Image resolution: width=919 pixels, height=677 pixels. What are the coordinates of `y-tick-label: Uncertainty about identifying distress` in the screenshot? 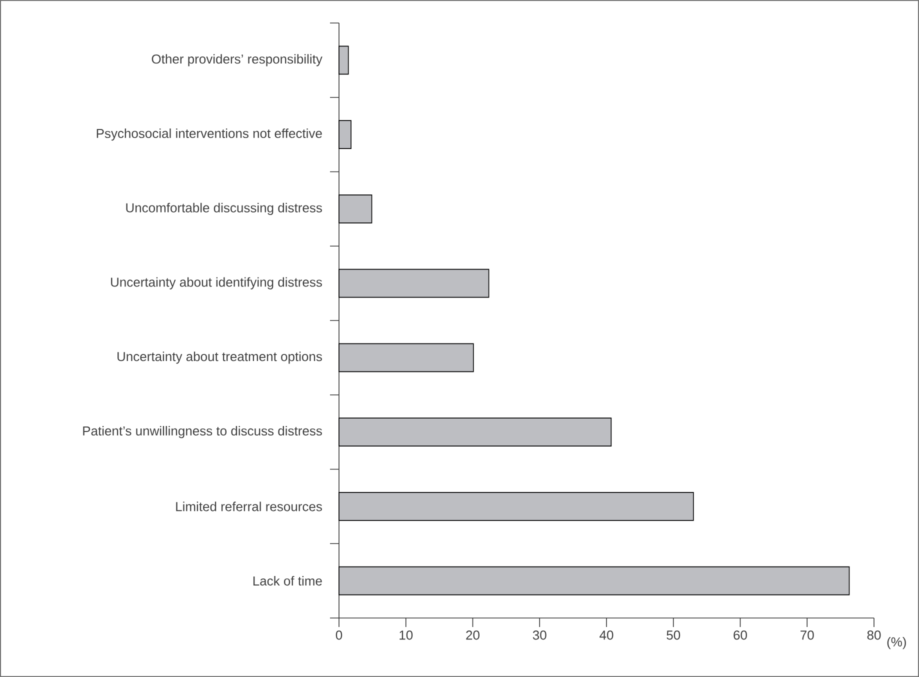 It's located at (216, 283).